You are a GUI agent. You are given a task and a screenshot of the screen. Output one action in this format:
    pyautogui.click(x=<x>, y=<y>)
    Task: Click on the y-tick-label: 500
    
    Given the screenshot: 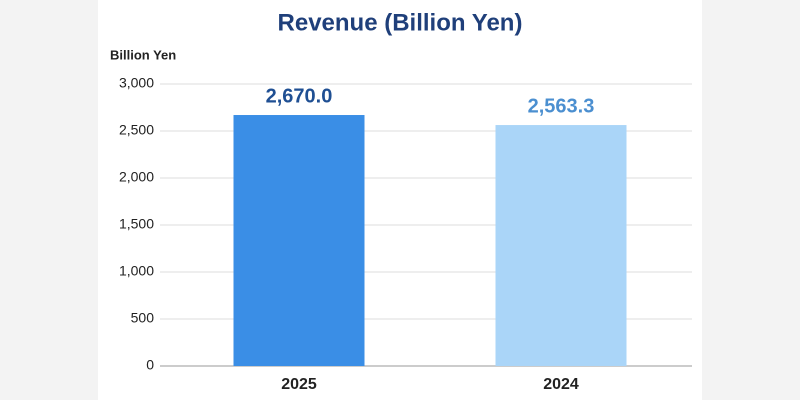 What is the action you would take?
    pyautogui.click(x=143, y=318)
    